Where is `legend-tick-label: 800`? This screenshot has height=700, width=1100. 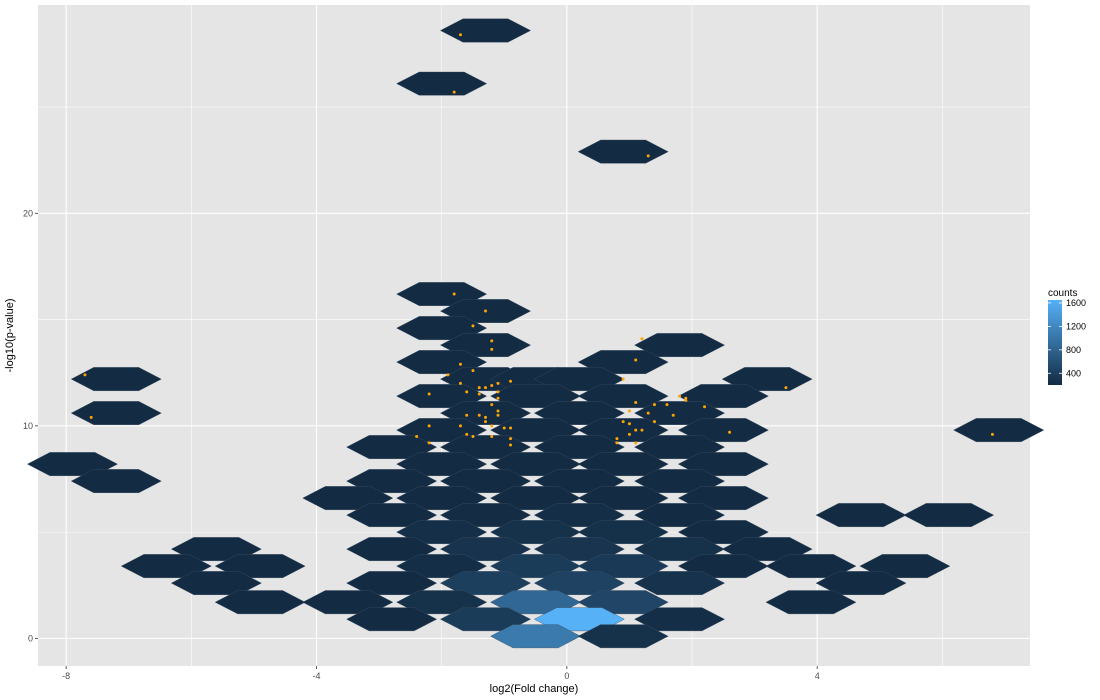
legend-tick-label: 800 is located at coordinates (1073, 350).